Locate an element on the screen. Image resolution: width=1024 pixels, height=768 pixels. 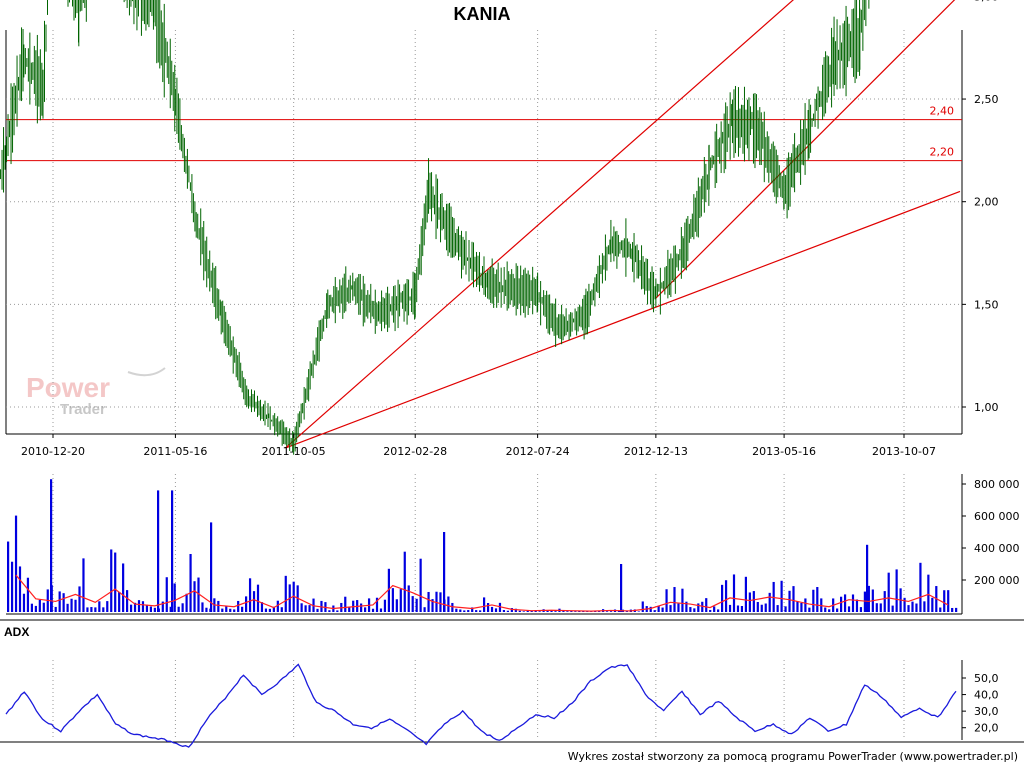
powertrader-logo: Power Trader is located at coordinates (96, 392).